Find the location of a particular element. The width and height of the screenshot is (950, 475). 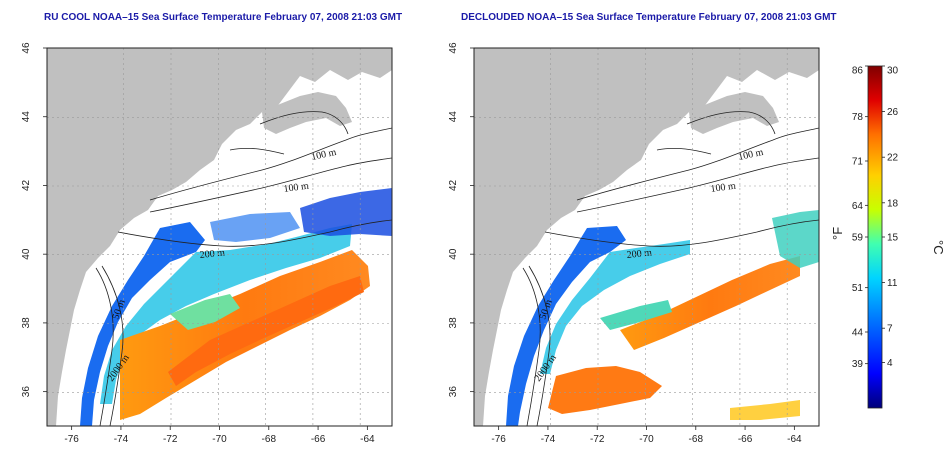

celsius-tick-label: 7 is located at coordinates (890, 329).